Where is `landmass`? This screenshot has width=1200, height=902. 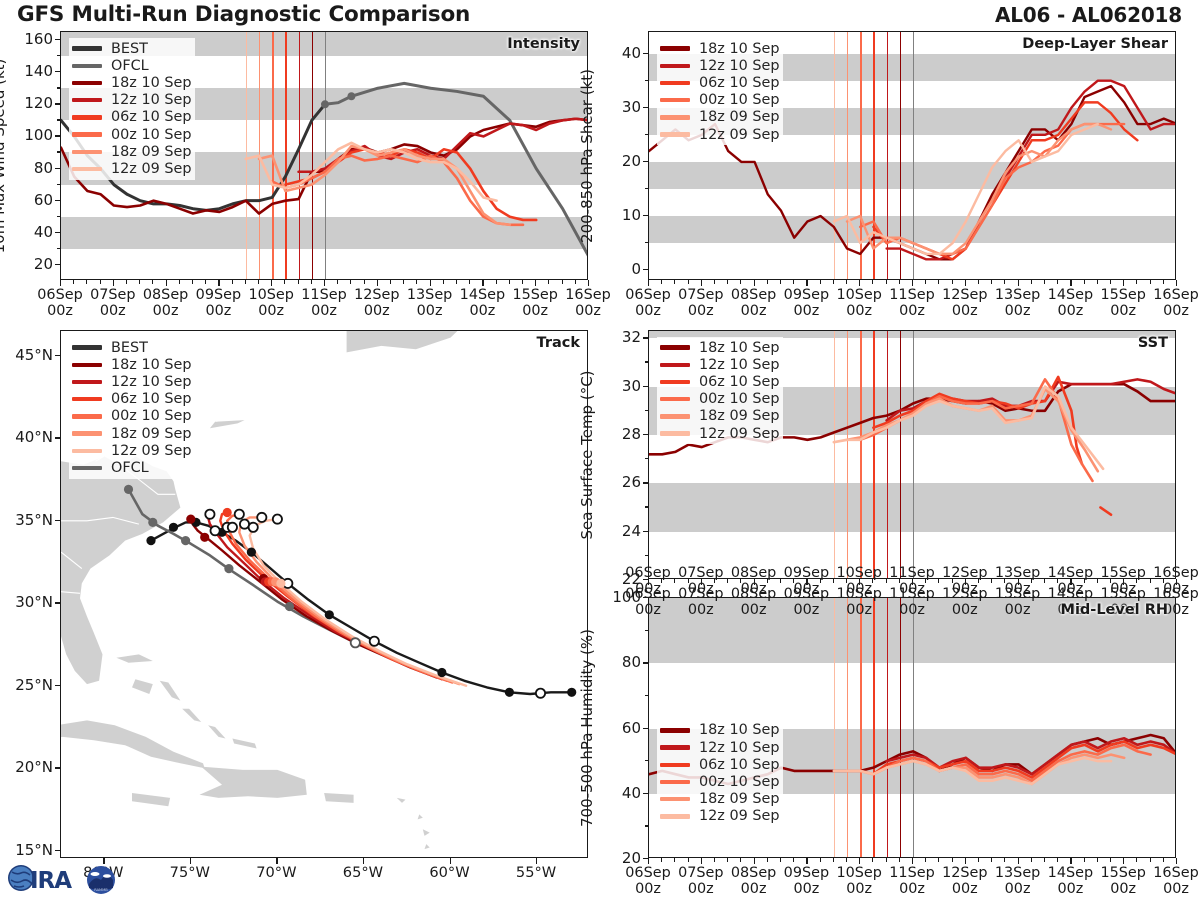
landmass is located at coordinates (401, 800).